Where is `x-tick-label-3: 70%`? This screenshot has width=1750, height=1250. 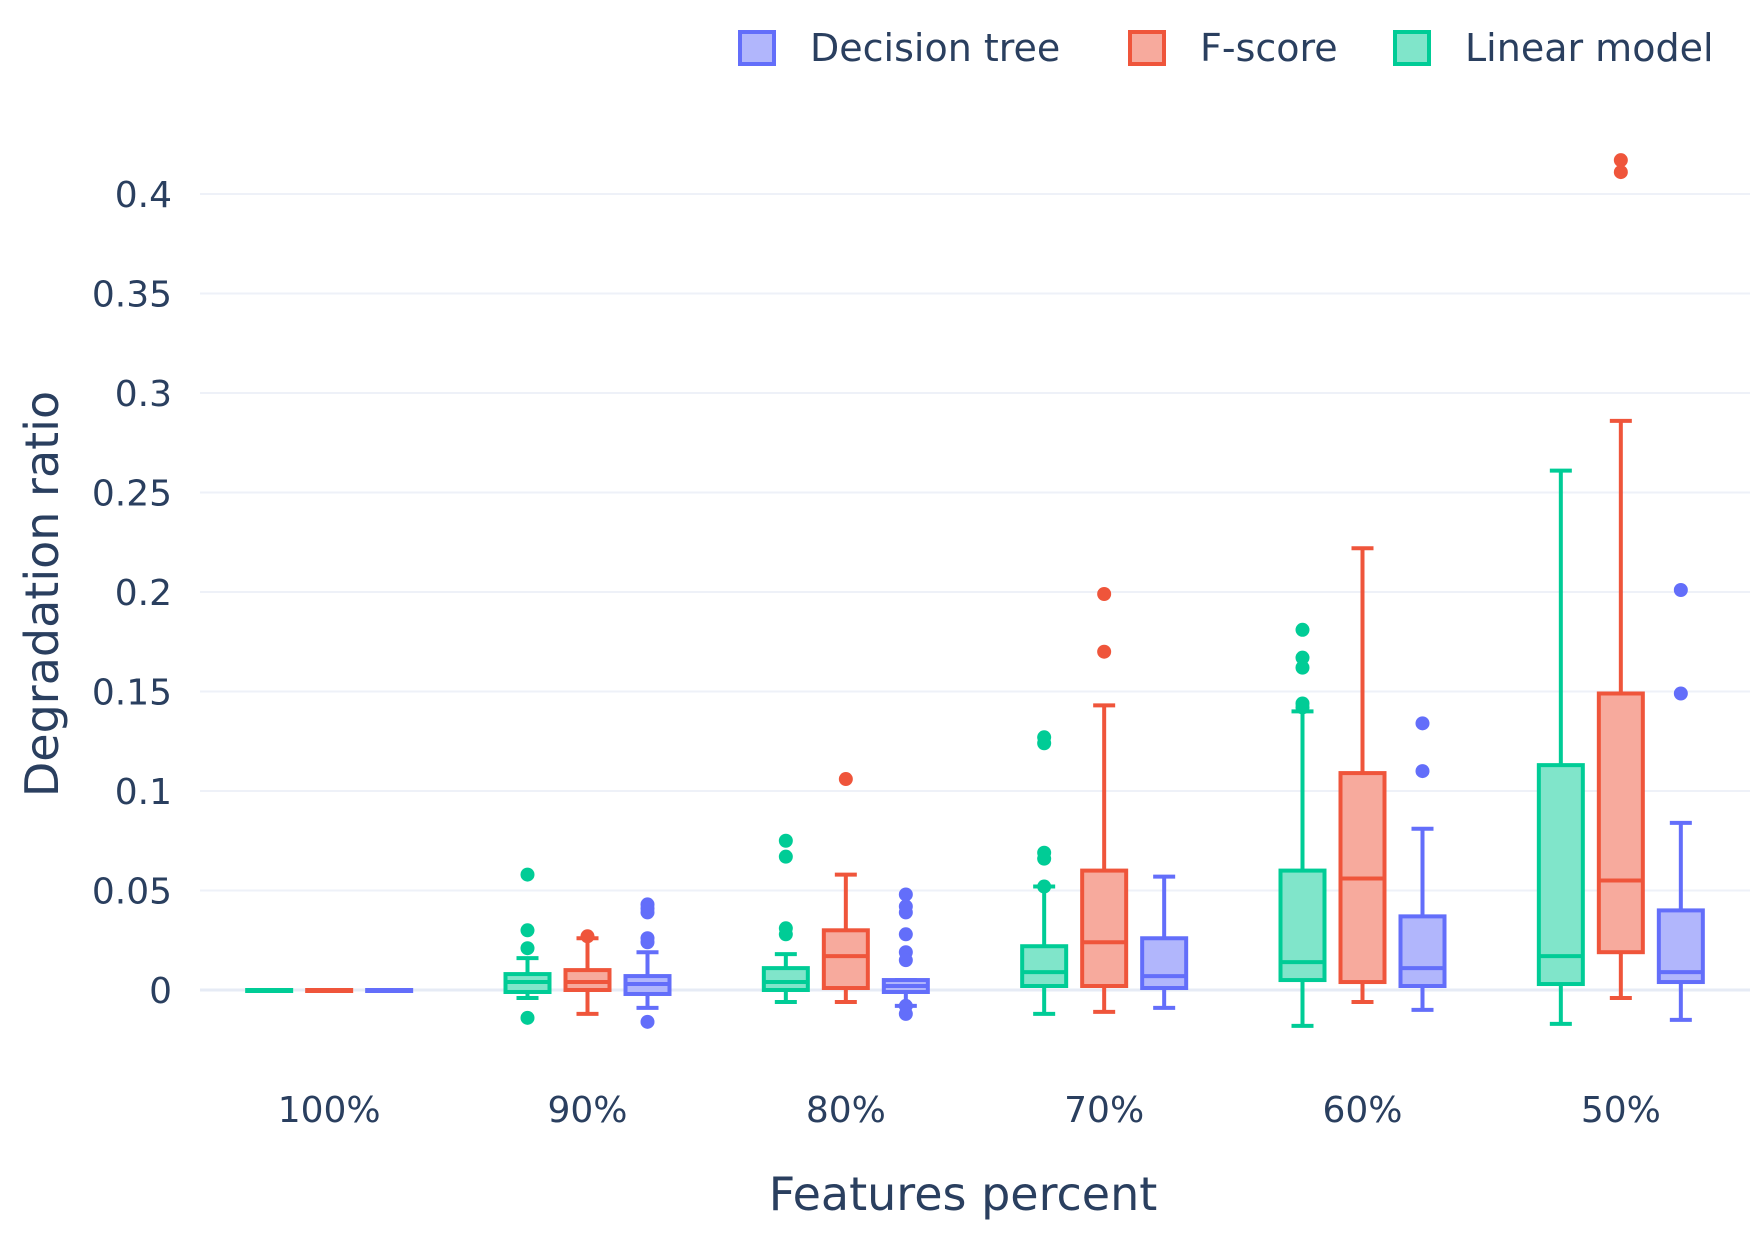
x-tick-label-3: 70% is located at coordinates (1104, 1110).